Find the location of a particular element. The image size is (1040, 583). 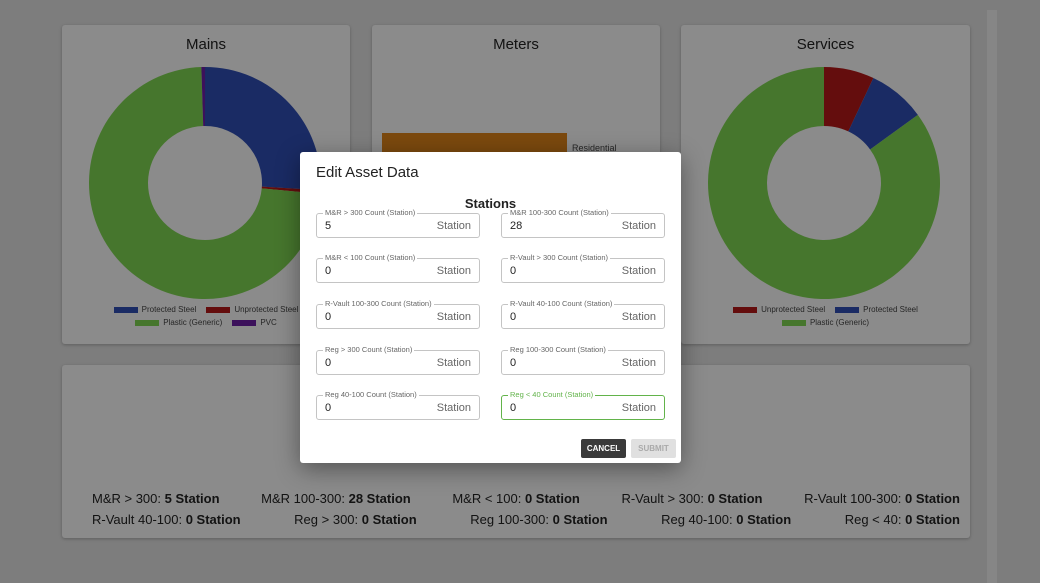

summary-label: M&R > 300: is located at coordinates (127, 498).